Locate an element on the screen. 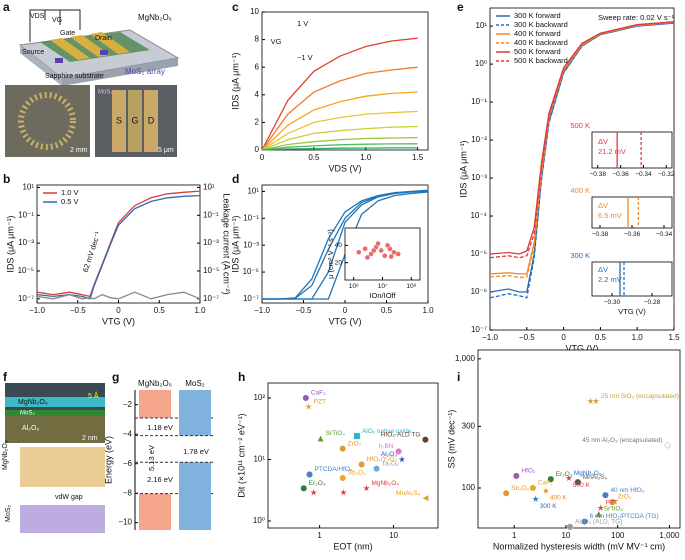  y-tick-label: 10⁻⁴ is located at coordinates (478, 215).